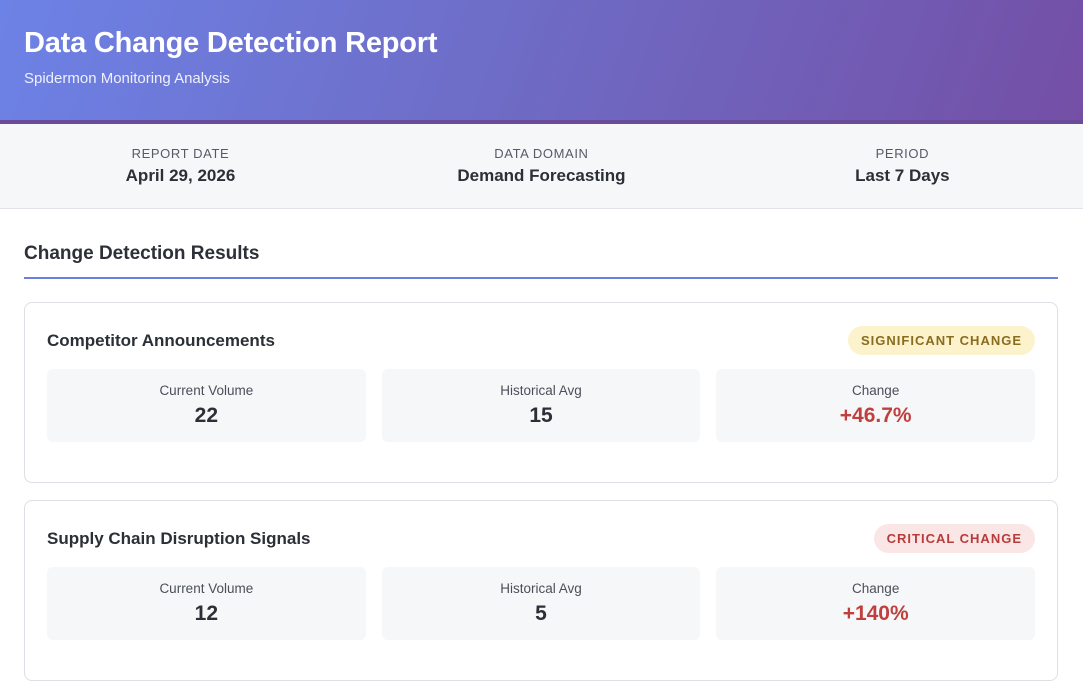 The height and width of the screenshot is (688, 1083). What do you see at coordinates (541, 613) in the screenshot?
I see `metric-value: 5` at bounding box center [541, 613].